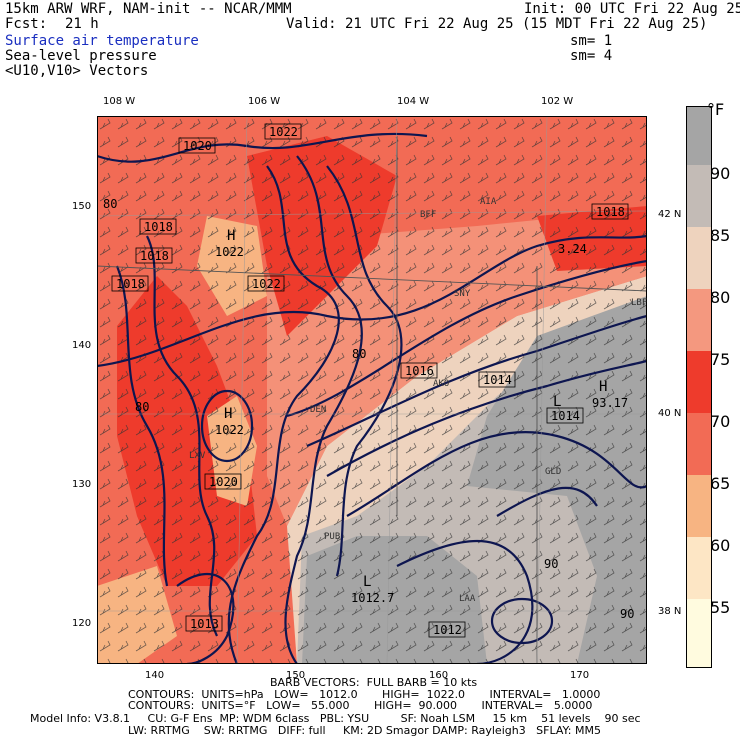  I want to click on station-label: LBF, so click(639, 303).